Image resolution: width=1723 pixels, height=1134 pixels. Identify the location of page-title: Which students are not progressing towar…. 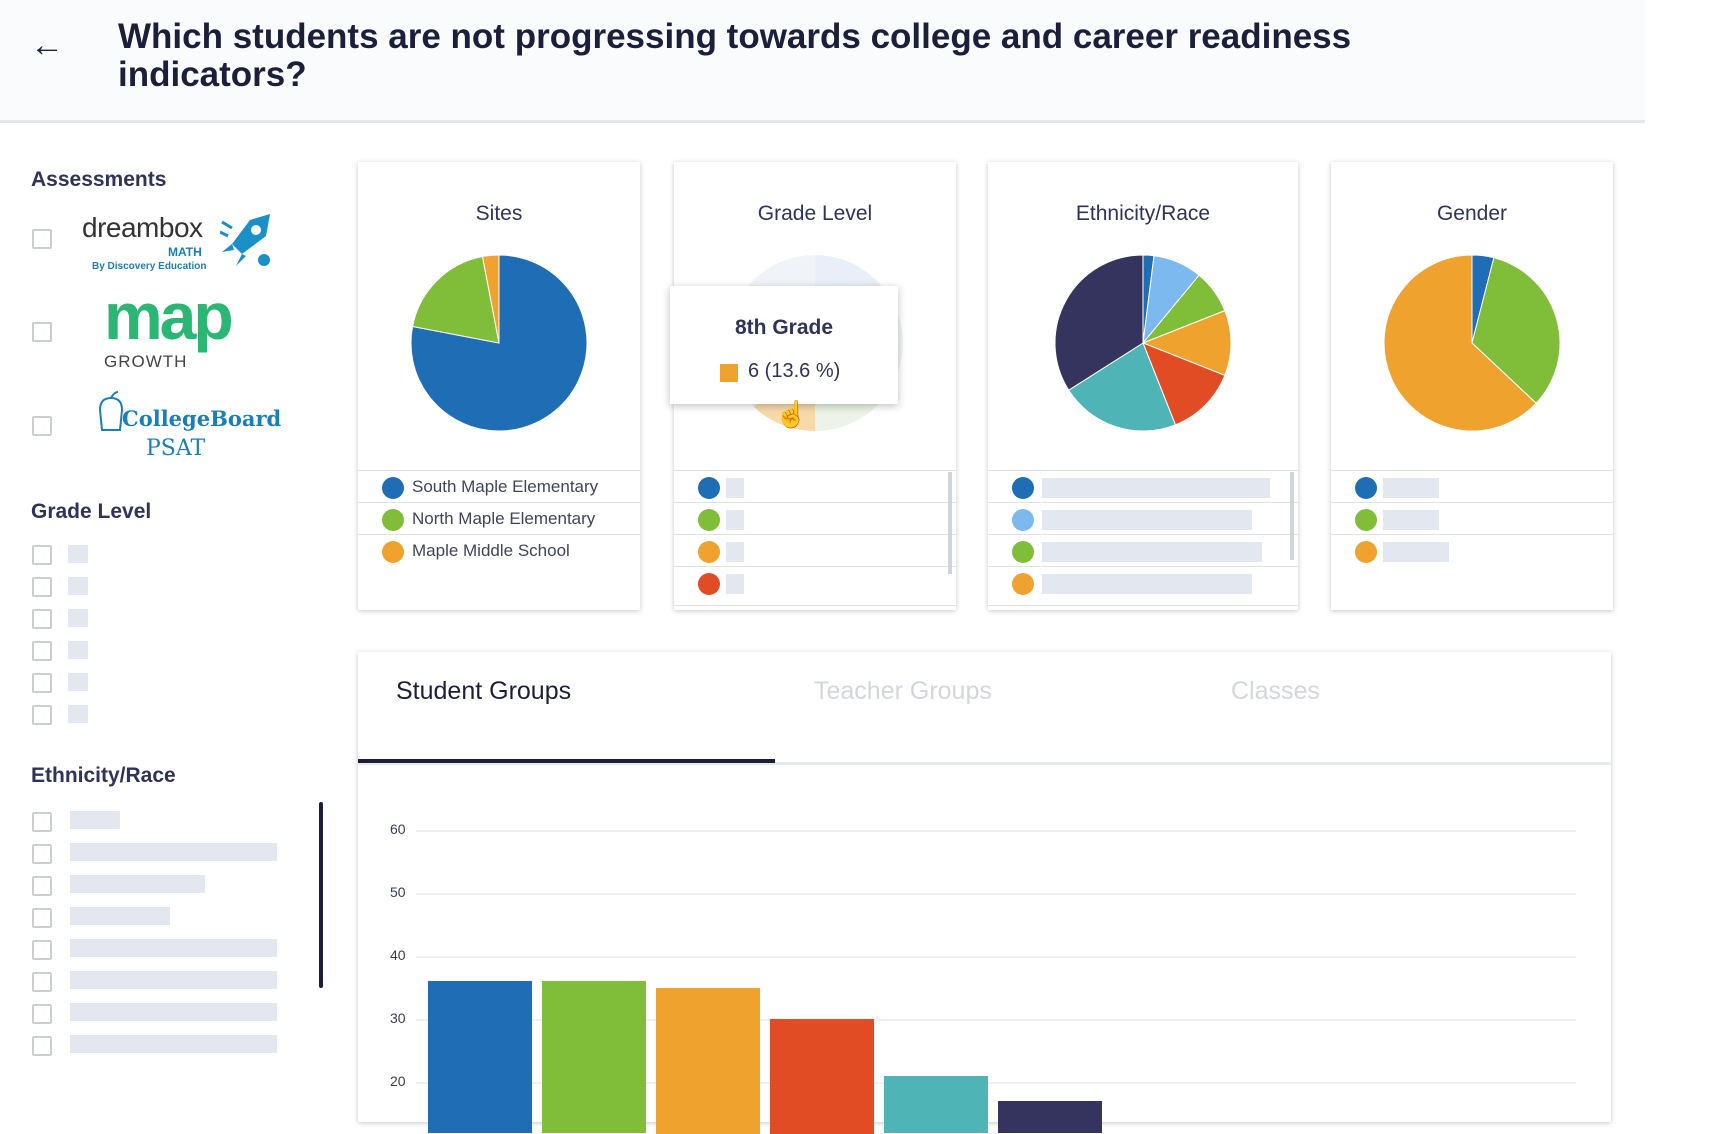
(735, 55).